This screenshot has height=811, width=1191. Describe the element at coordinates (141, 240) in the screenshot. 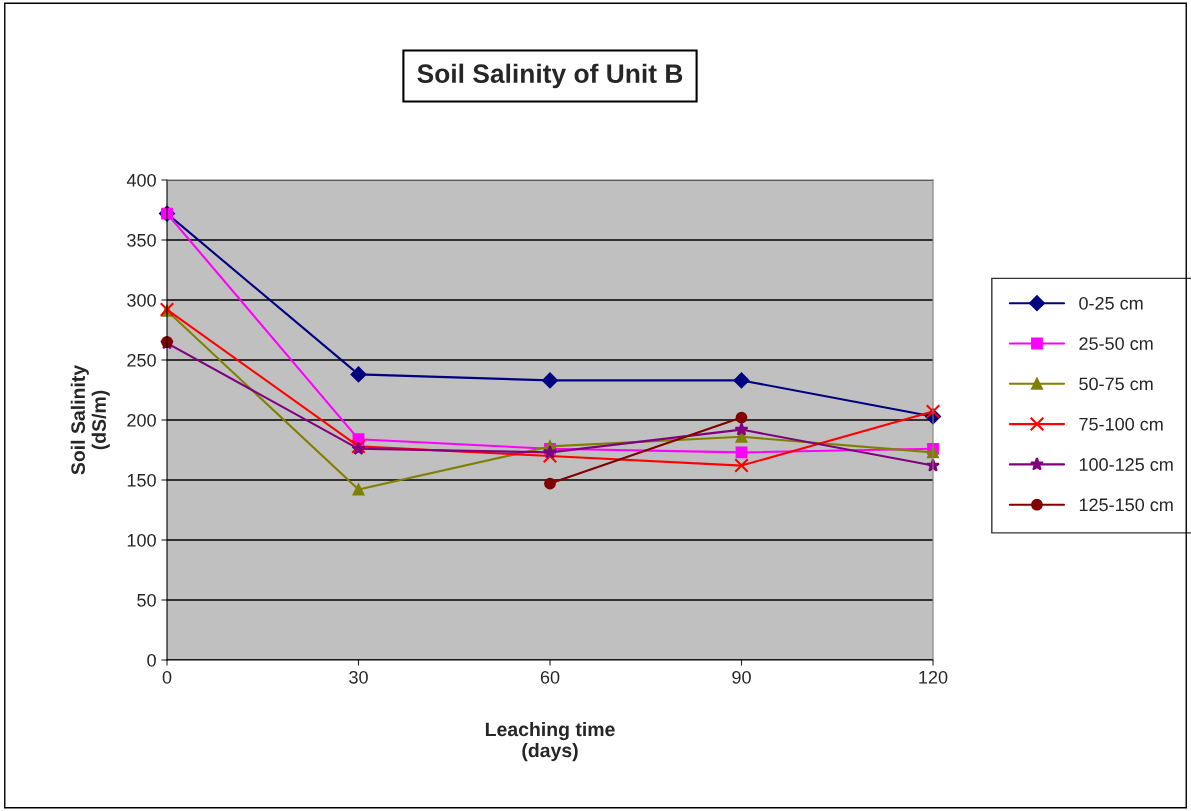

I see `y-tick-label: 350` at that location.